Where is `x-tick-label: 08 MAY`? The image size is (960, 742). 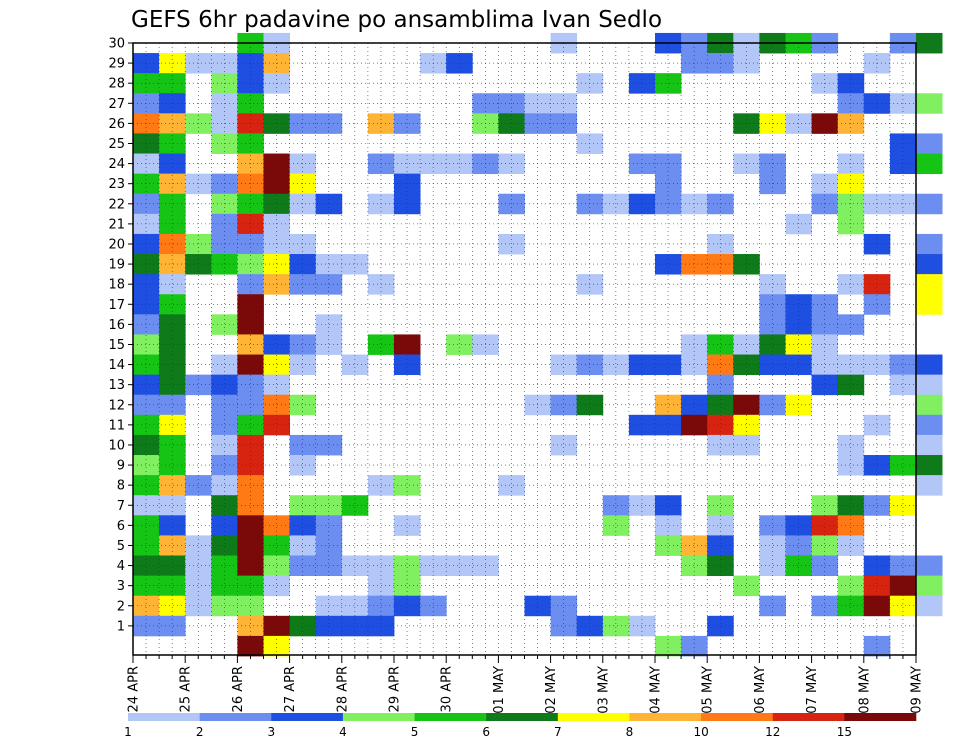 x-tick-label: 08 MAY is located at coordinates (864, 690).